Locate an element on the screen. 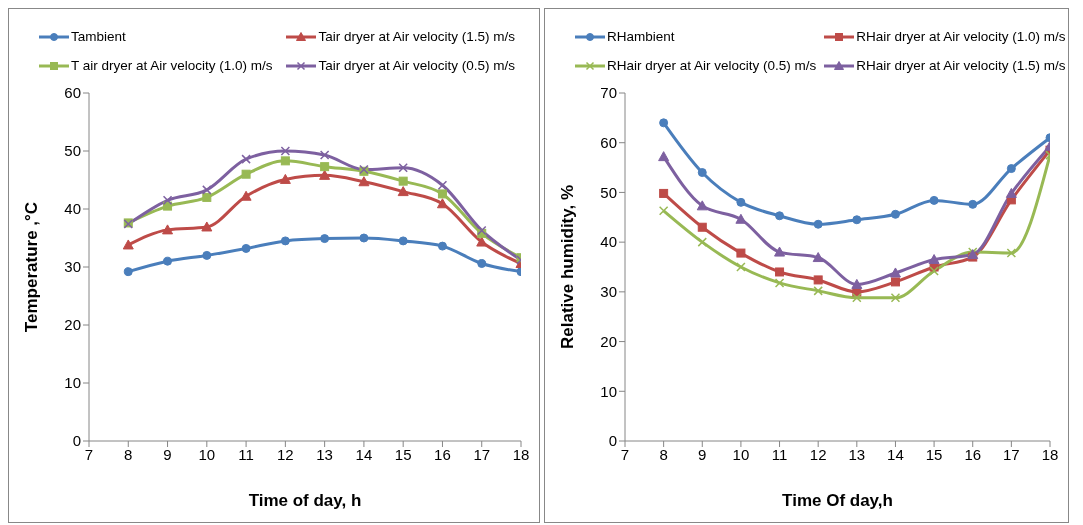  x-tick-label: 17 is located at coordinates (1011, 454).